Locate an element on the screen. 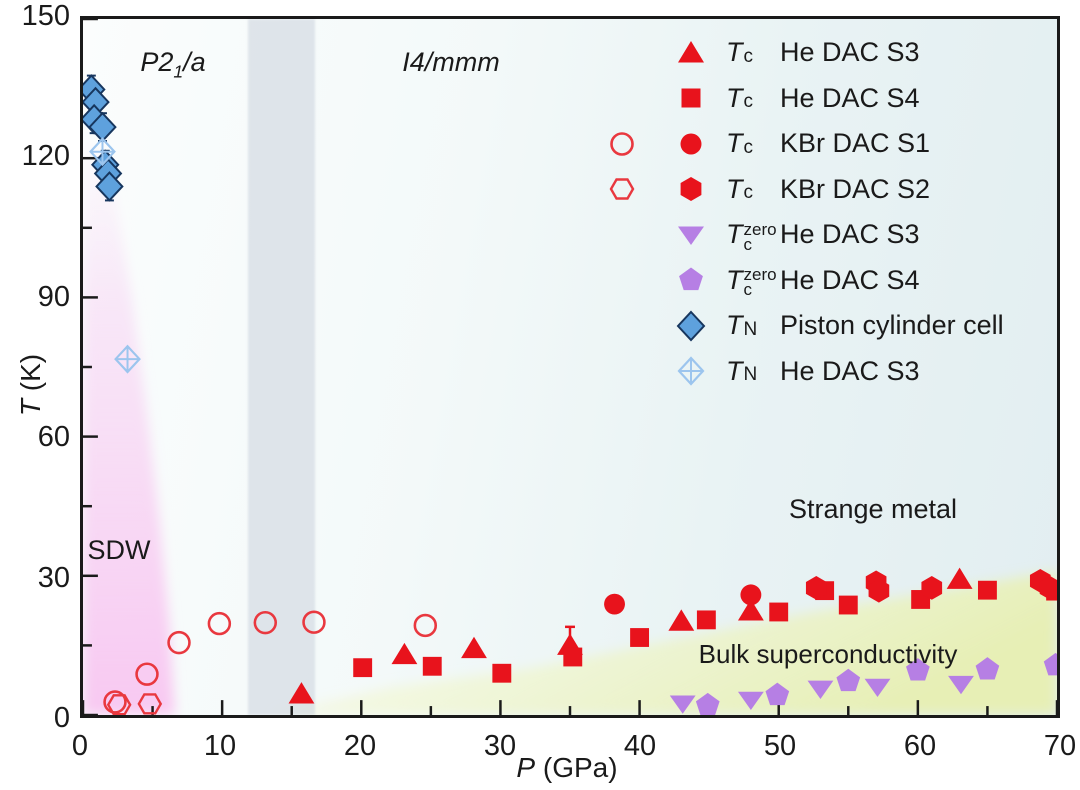 The image size is (1080, 790). square-icon is located at coordinates (691, 98).